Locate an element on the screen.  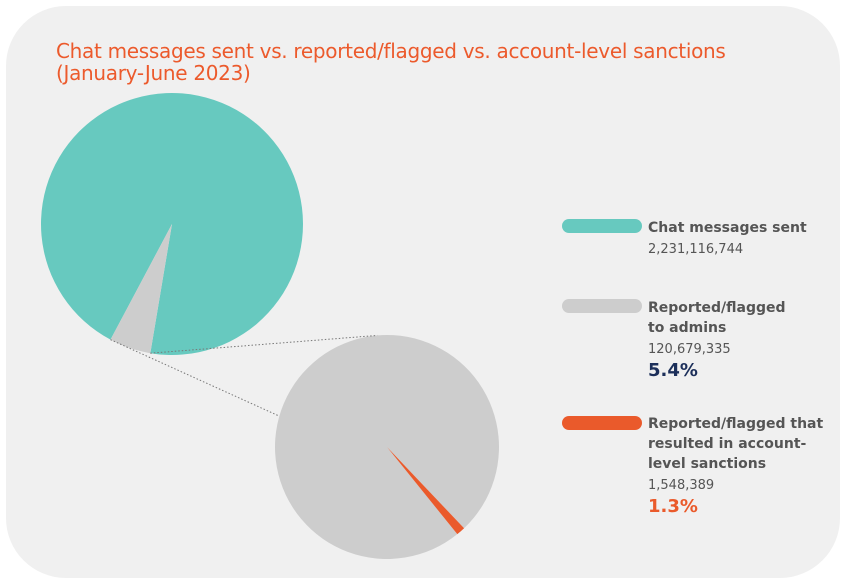
legend-label-line: to admins is located at coordinates (687, 328).